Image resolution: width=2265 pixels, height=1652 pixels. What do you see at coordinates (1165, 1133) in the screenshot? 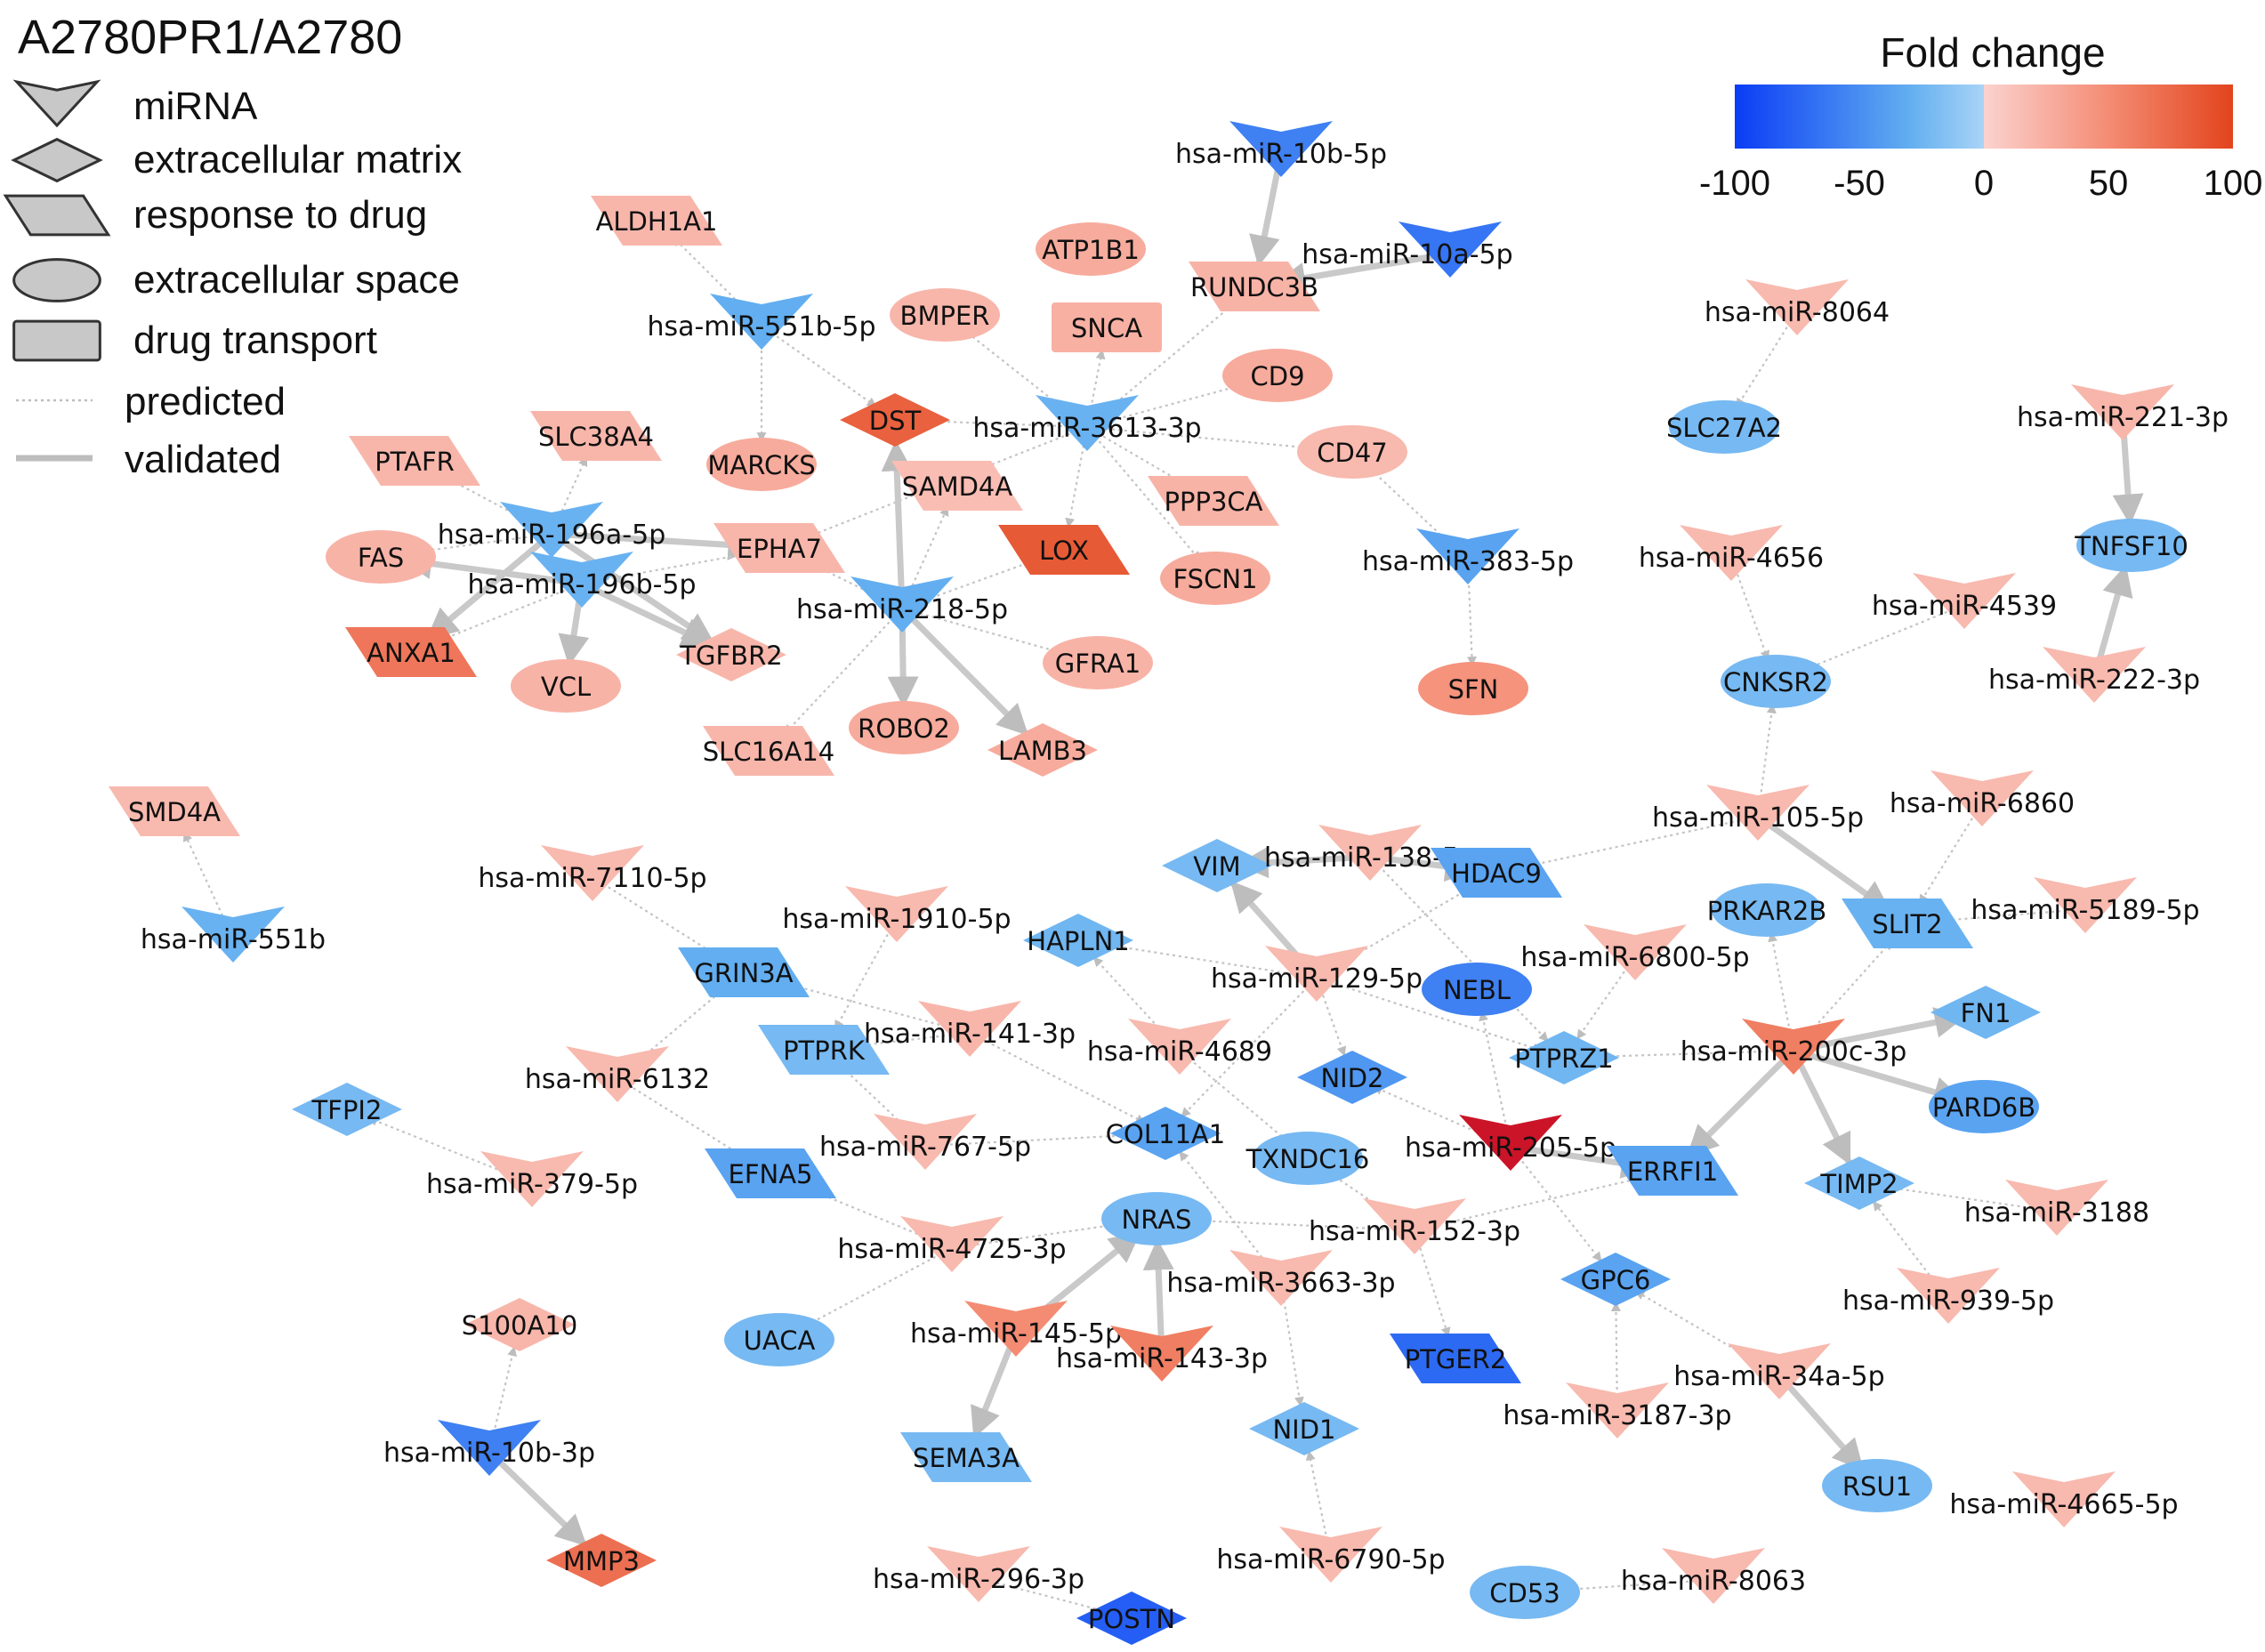
I see `node-col11a1: COL11A1` at bounding box center [1165, 1133].